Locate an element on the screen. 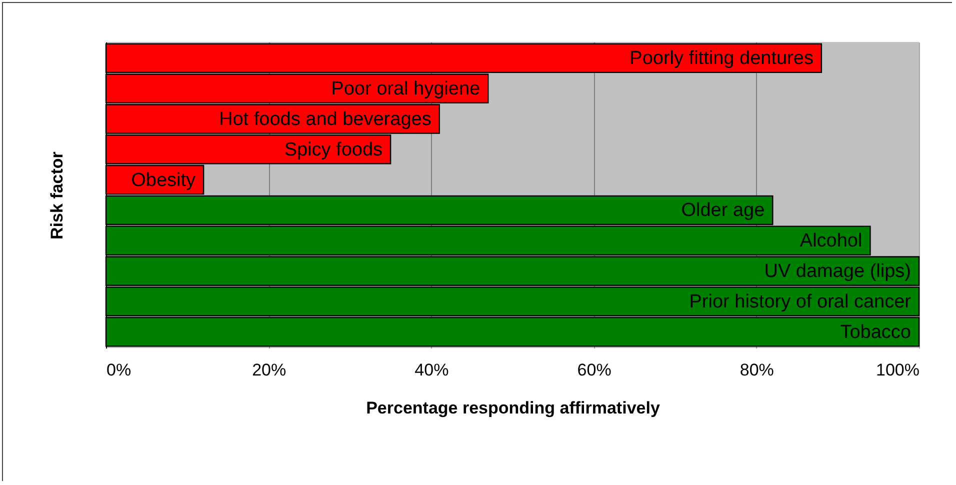 Image resolution: width=956 pixels, height=485 pixels. x-tick-label: 0% is located at coordinates (119, 370).